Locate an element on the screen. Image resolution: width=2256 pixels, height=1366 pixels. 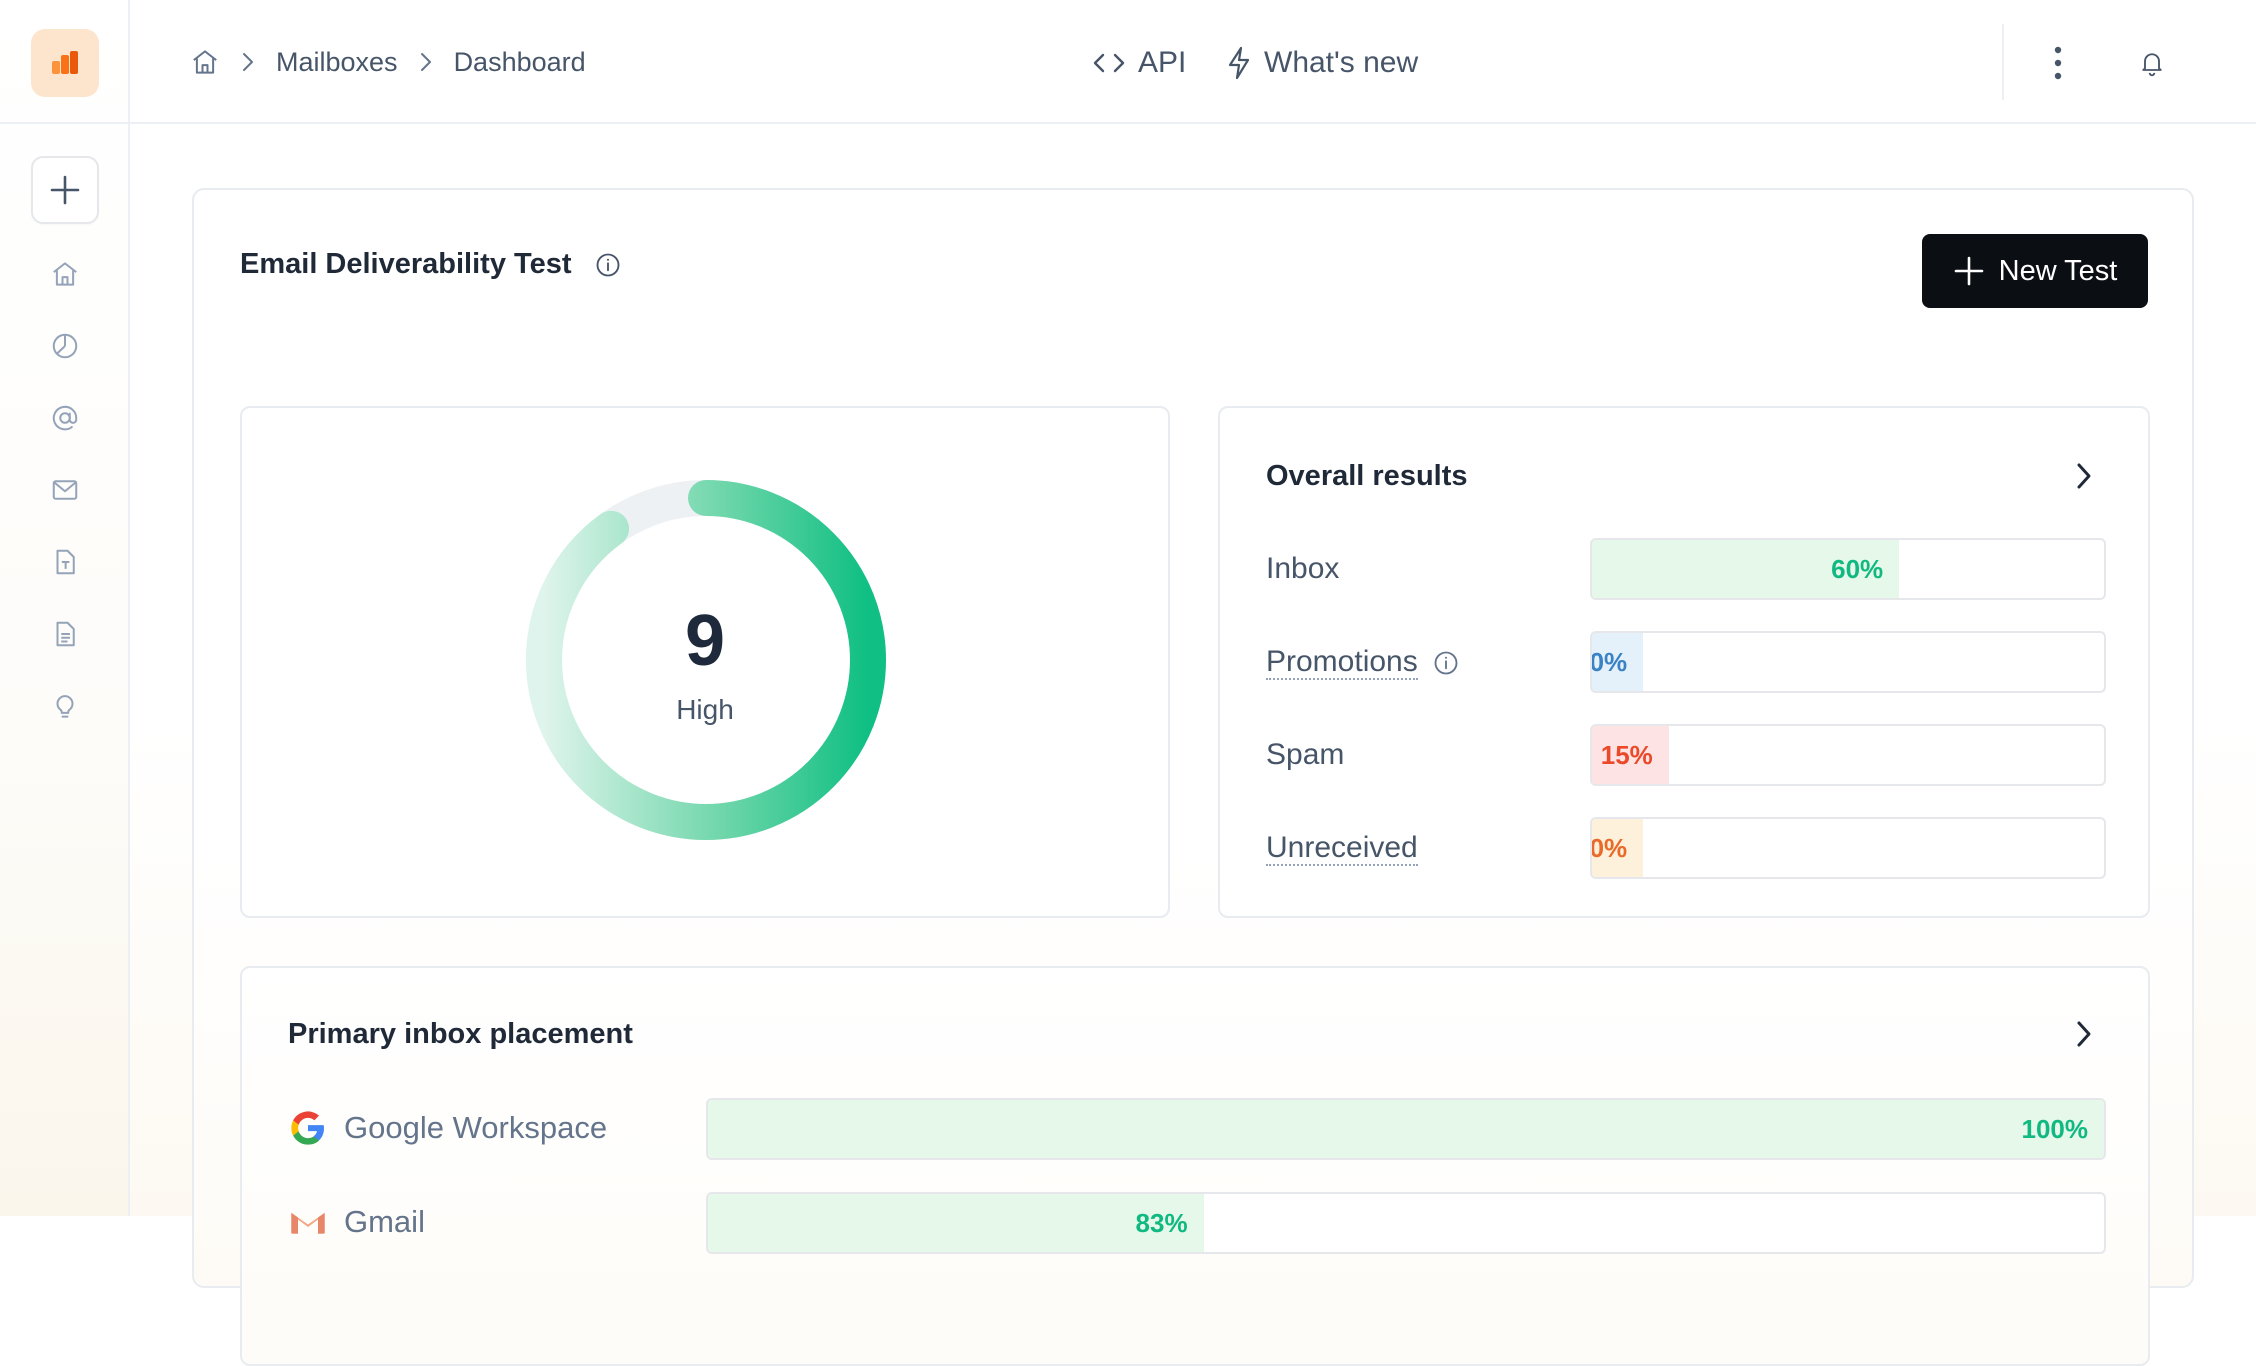
gmail-icon is located at coordinates (308, 1223).